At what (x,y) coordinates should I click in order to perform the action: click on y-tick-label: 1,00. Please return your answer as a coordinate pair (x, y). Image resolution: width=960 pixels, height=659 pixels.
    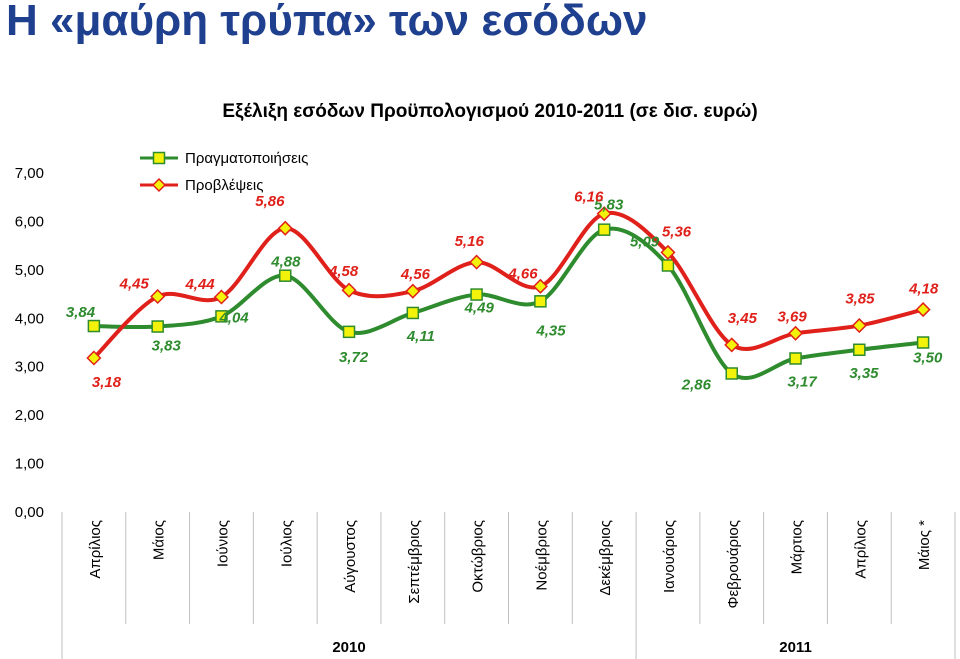
    Looking at the image, I should click on (29, 464).